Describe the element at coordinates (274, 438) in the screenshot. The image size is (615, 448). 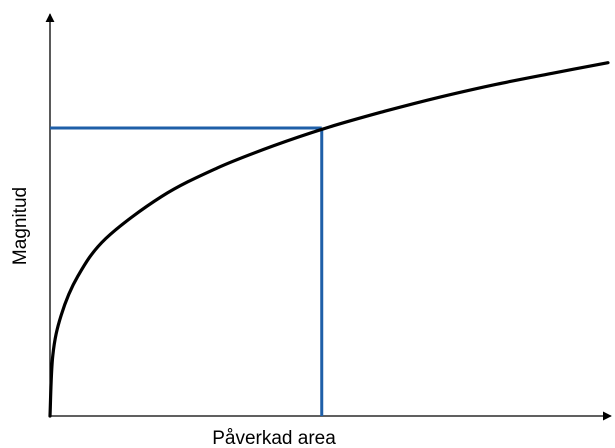
I see `x-axis-label: Påverkad area` at that location.